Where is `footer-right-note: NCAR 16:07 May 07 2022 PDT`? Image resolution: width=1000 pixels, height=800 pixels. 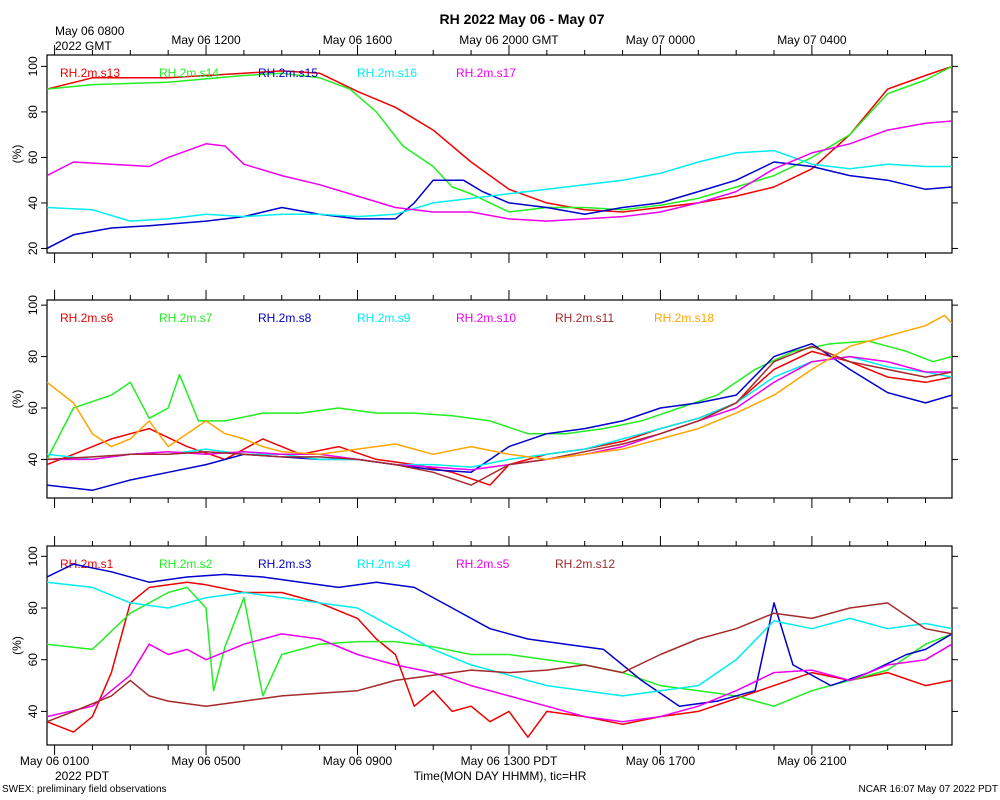 footer-right-note: NCAR 16:07 May 07 2022 PDT is located at coordinates (928, 789).